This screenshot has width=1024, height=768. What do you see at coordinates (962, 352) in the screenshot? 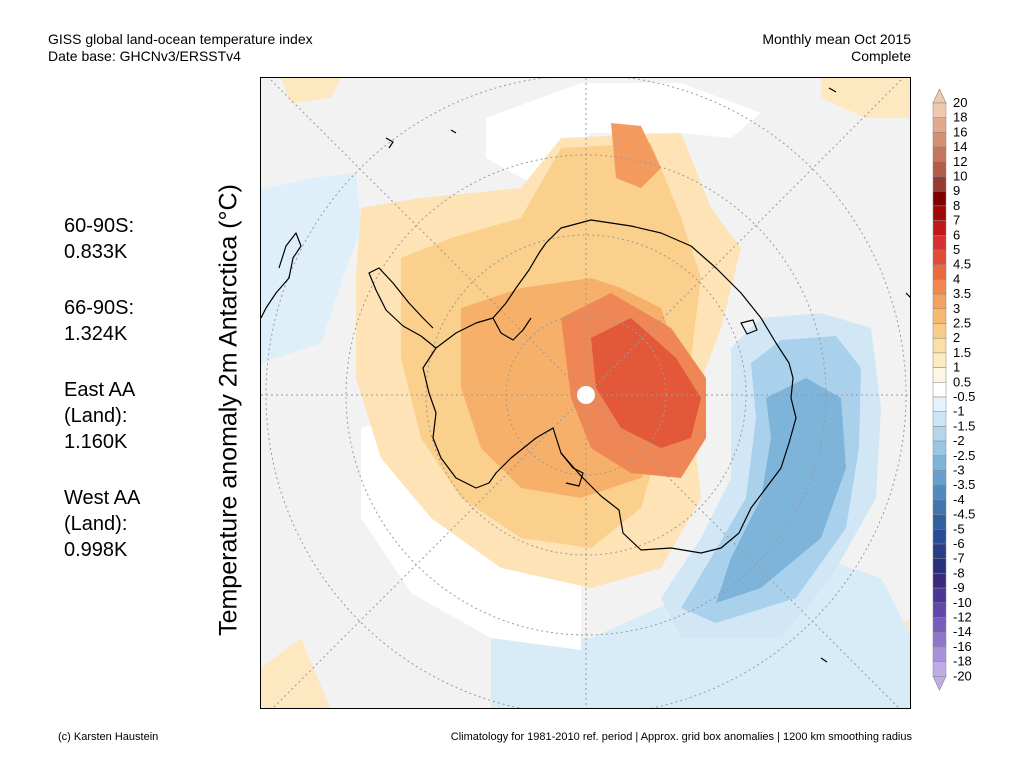
I see `legend-tick-label: 1.5` at bounding box center [962, 352].